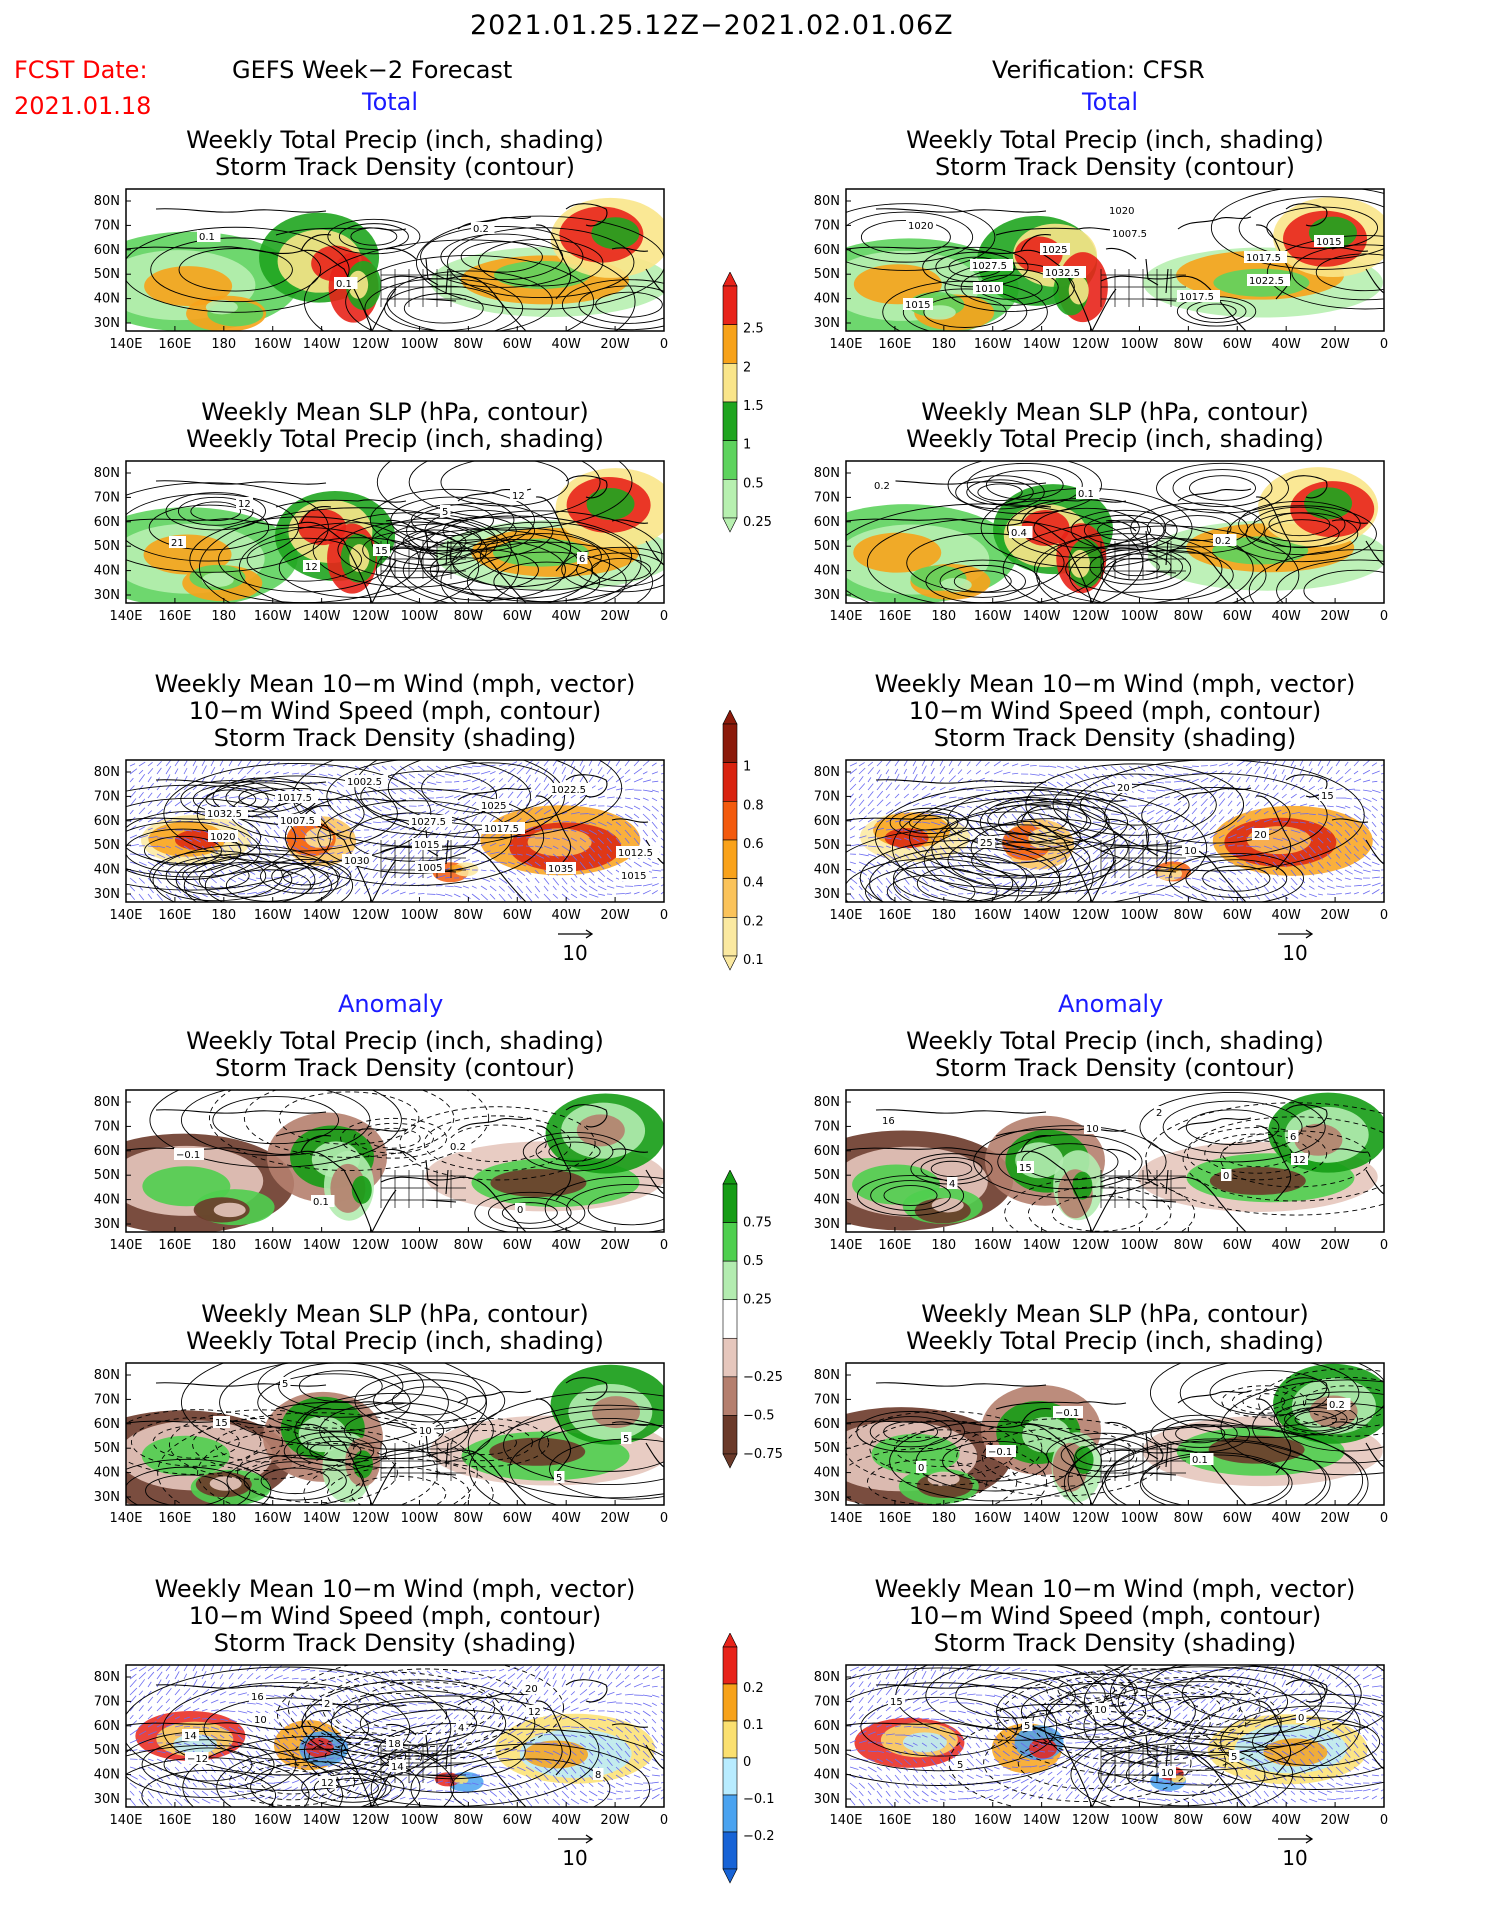 This screenshot has height=1925, width=1487. What do you see at coordinates (1091, 616) in the screenshot?
I see `lon-label: 120W` at bounding box center [1091, 616].